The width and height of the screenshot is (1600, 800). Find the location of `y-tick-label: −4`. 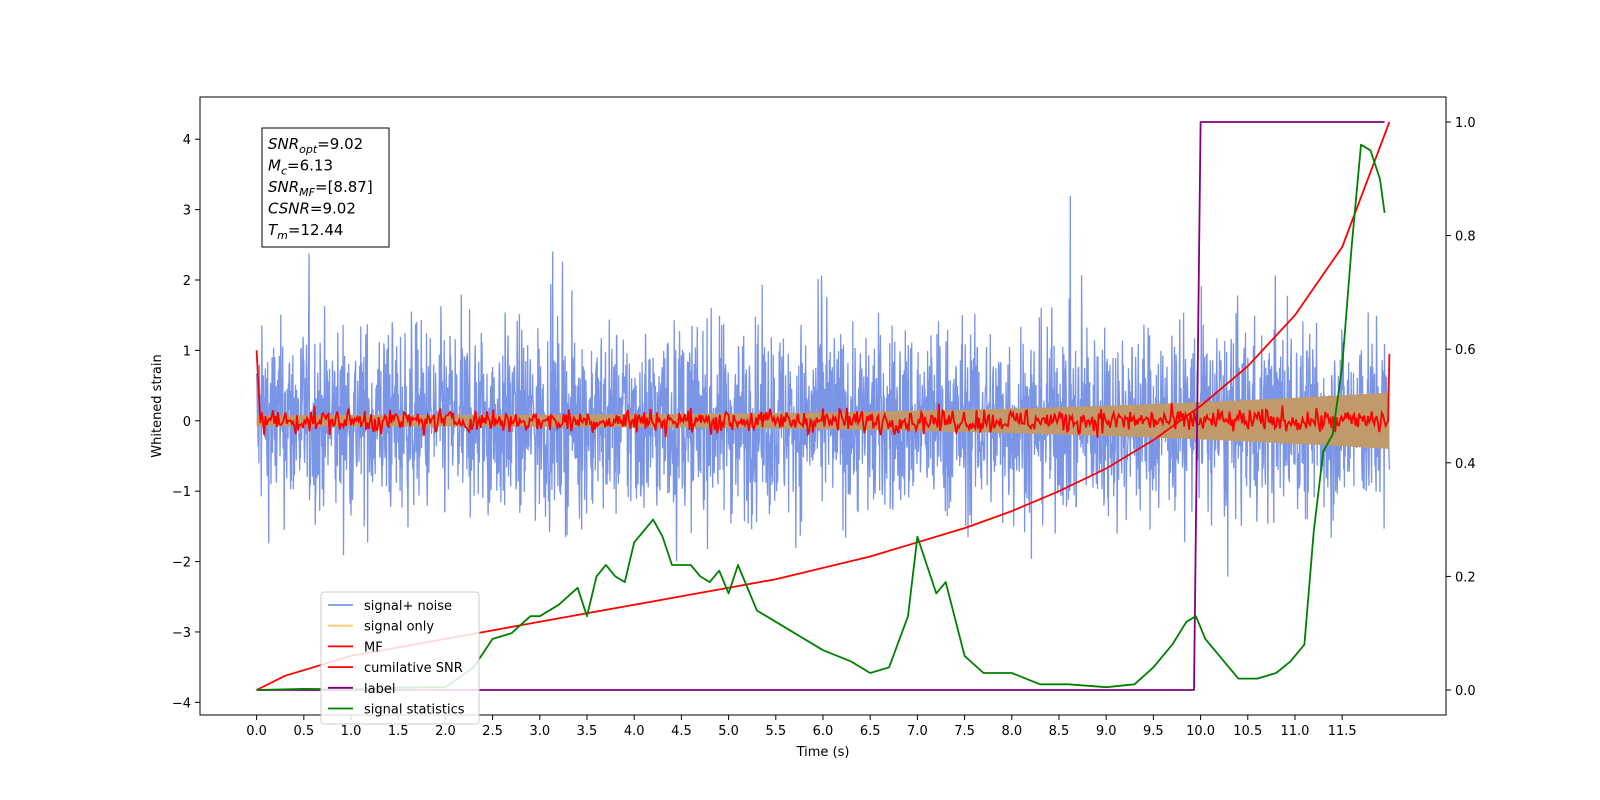

y-tick-label: −4 is located at coordinates (181, 703).